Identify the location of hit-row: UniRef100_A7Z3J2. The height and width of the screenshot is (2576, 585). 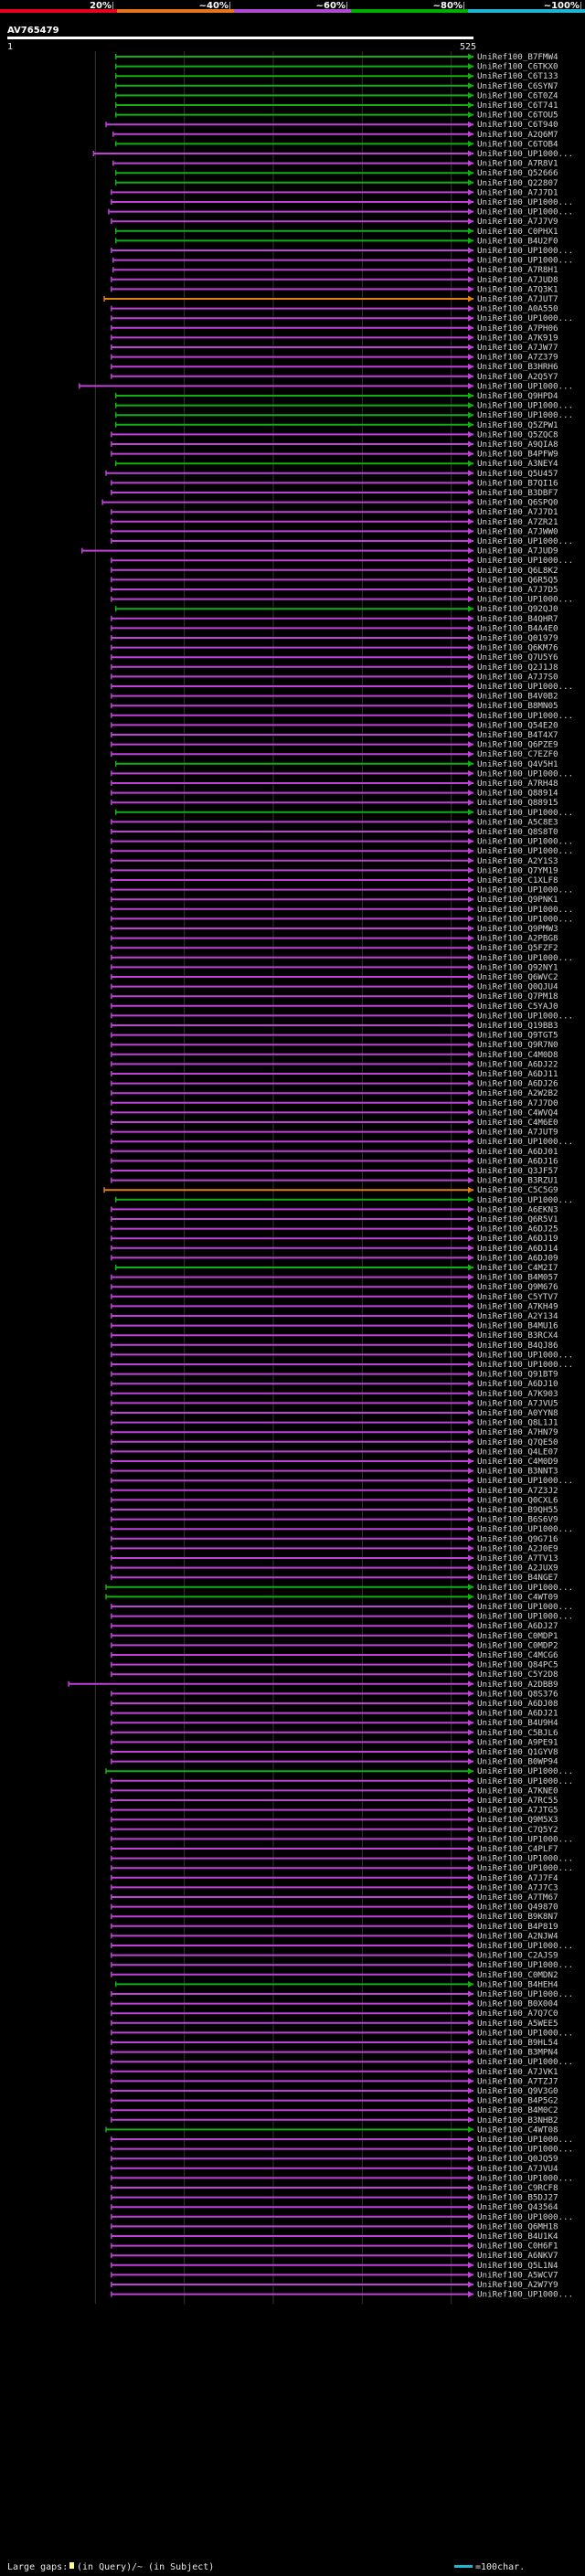
(335, 1491).